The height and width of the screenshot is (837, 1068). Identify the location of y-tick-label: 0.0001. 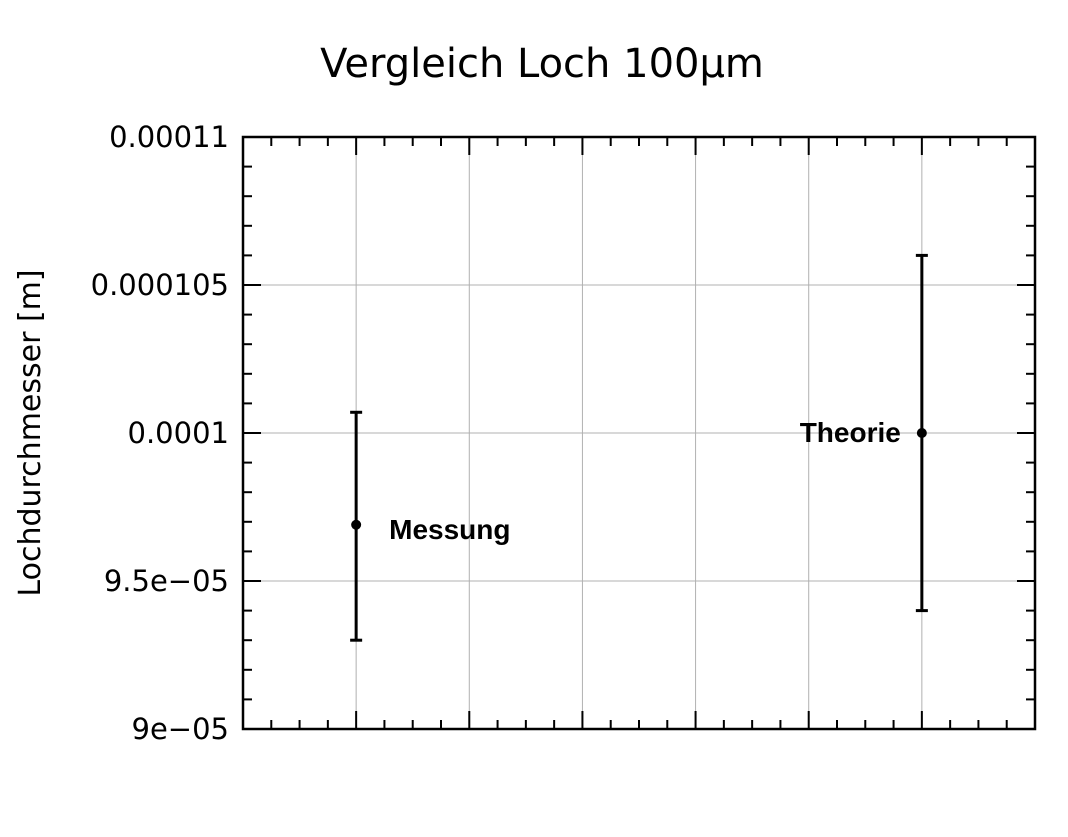
(178, 433).